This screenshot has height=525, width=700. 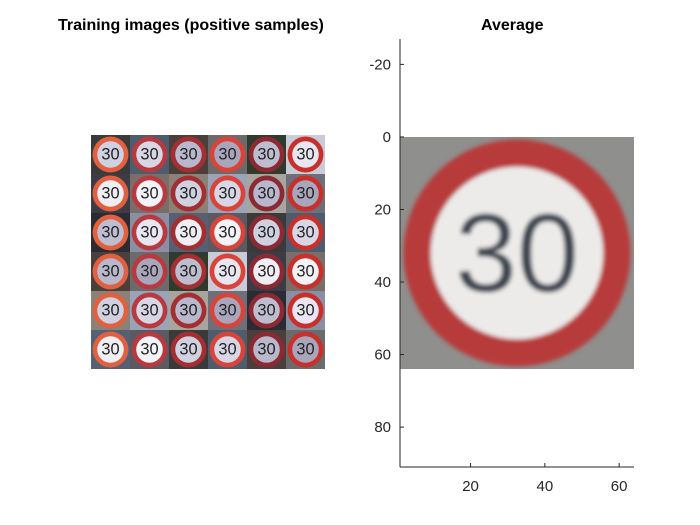 What do you see at coordinates (470, 486) in the screenshot?
I see `x-tick-label: 20` at bounding box center [470, 486].